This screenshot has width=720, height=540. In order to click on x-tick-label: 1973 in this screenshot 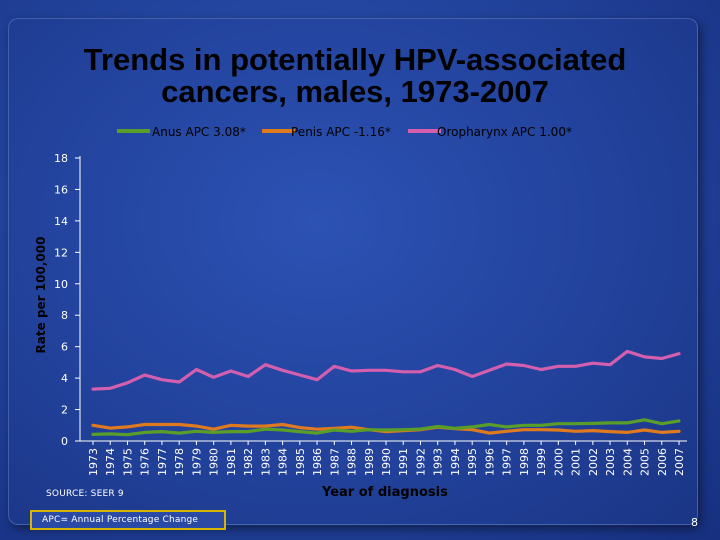, I will do `click(93, 462)`.